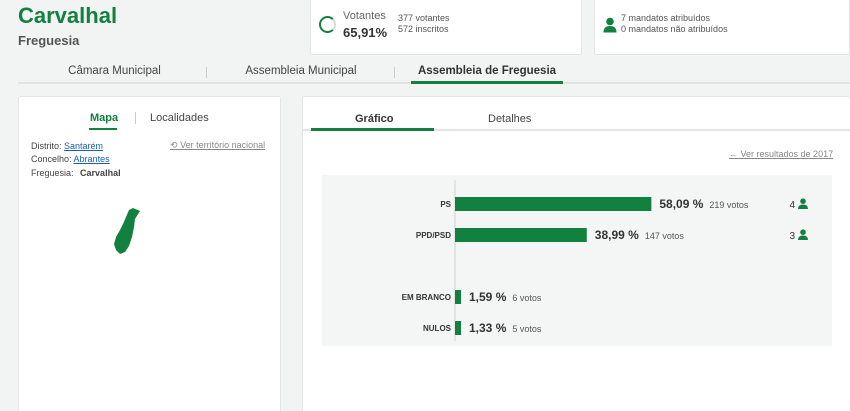  I want to click on tab-assembleia-municipal: Assembleia Municipal, so click(301, 71).